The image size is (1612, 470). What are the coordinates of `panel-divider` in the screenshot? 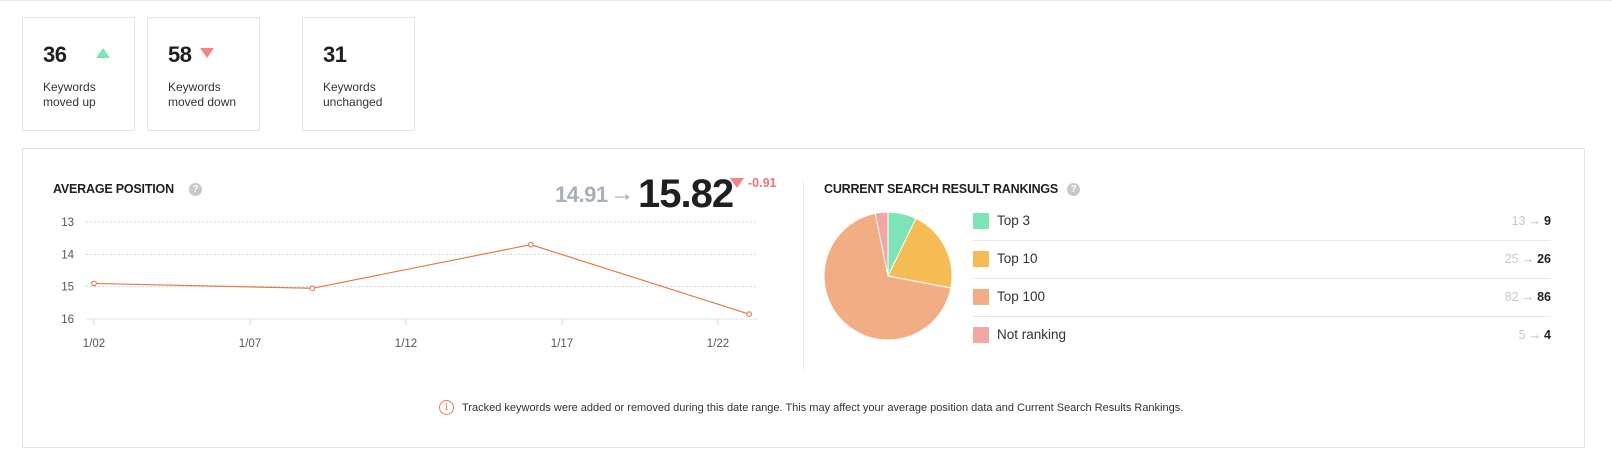 It's located at (803, 275).